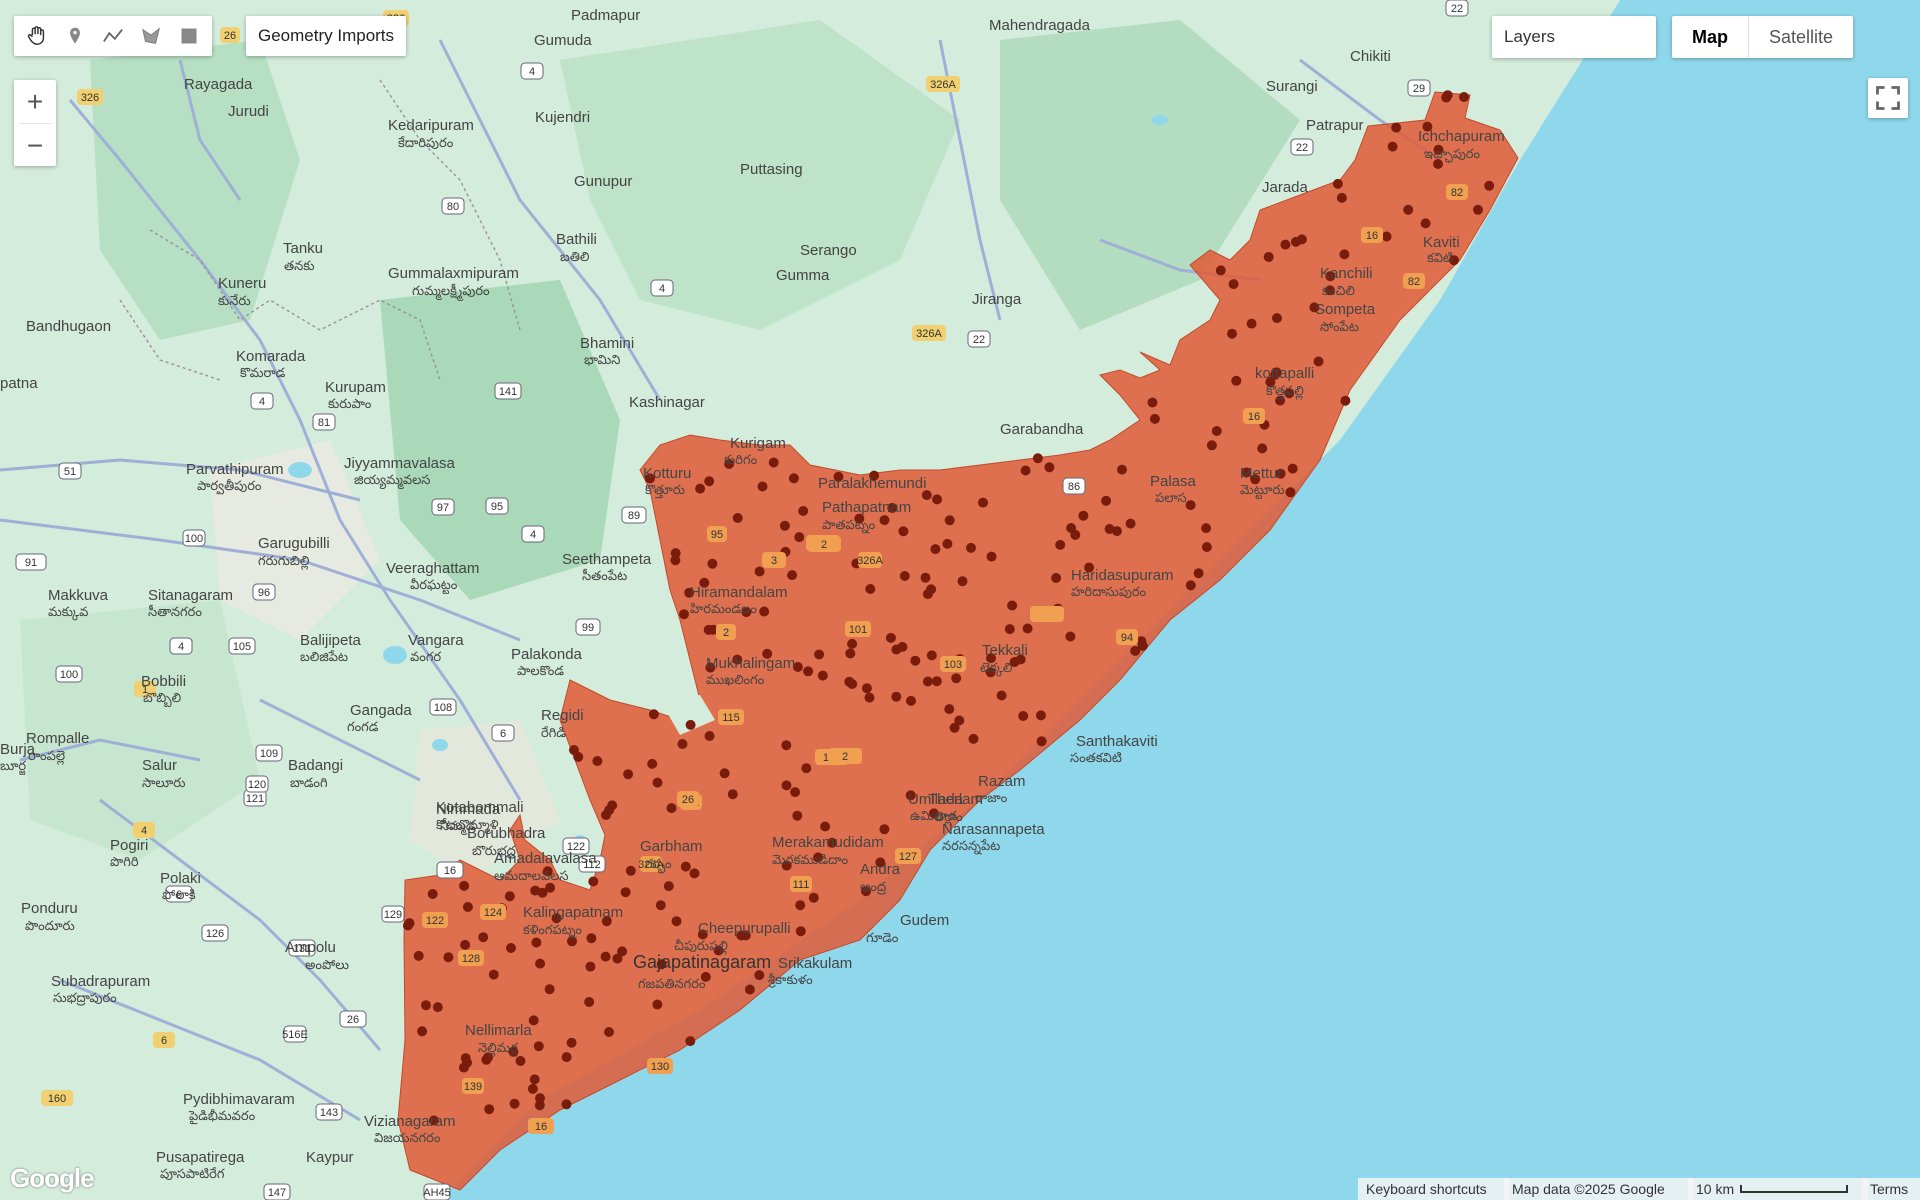  I want to click on place-label-te: ఇచ్ఛాపురం, so click(1452, 155).